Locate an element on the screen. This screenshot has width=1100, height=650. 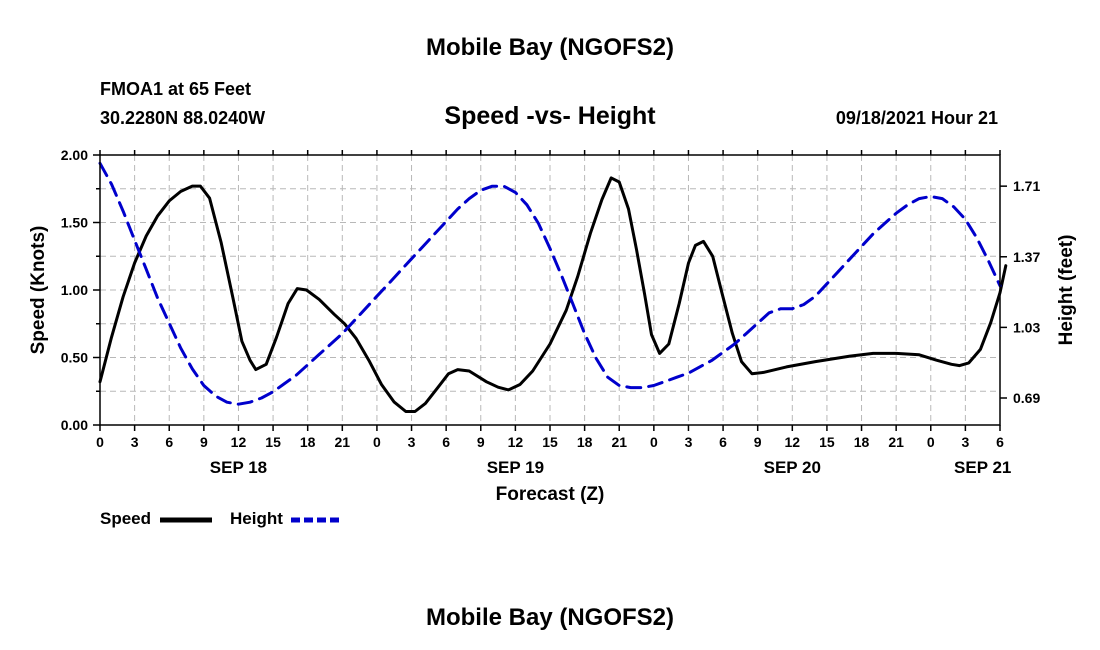
date-label: SEP 21 is located at coordinates (982, 467).